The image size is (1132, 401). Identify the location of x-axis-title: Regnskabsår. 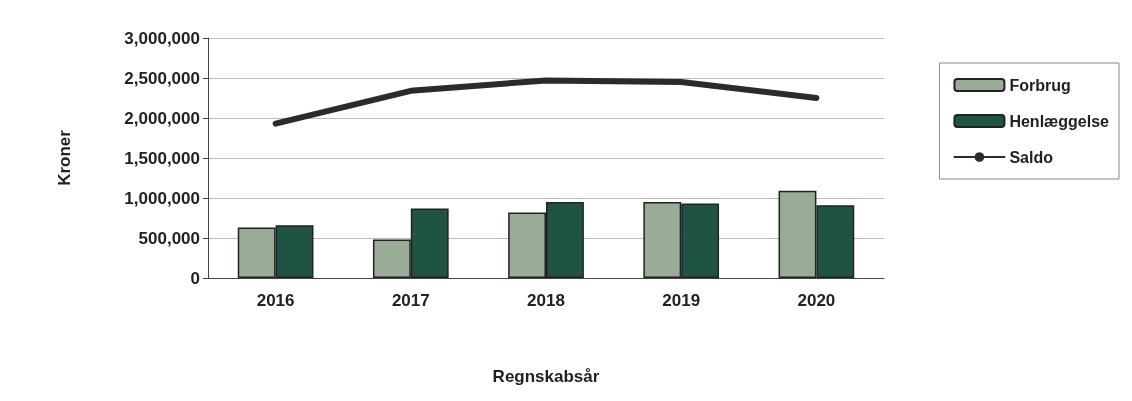
(546, 376).